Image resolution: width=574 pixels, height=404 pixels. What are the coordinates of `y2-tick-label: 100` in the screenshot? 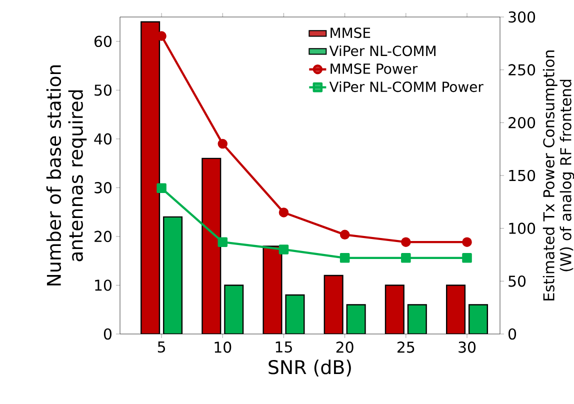 It's located at (522, 228).